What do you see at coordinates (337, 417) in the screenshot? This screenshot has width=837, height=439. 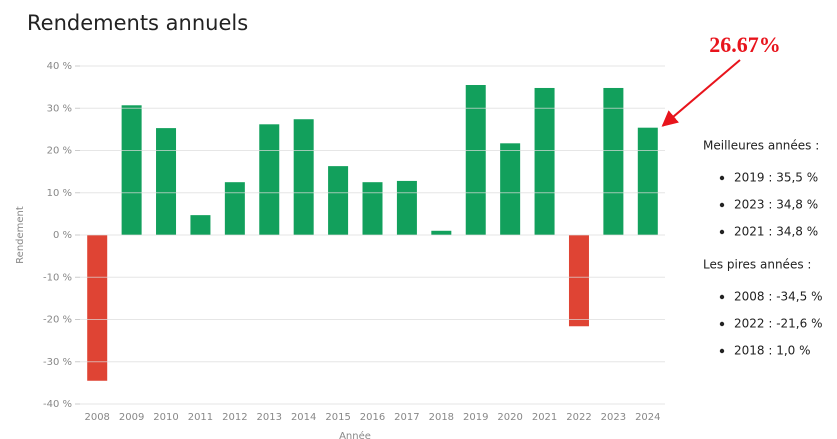 I see `x-tick-label: 2015` at bounding box center [337, 417].